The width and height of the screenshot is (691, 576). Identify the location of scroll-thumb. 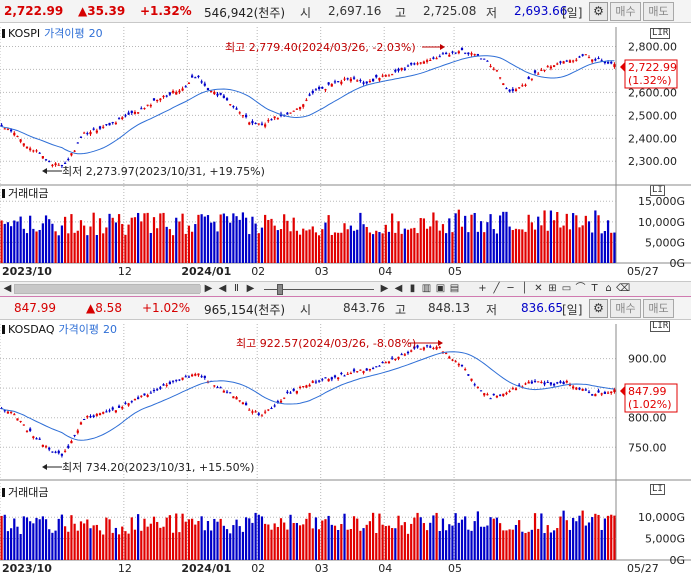
(108, 289).